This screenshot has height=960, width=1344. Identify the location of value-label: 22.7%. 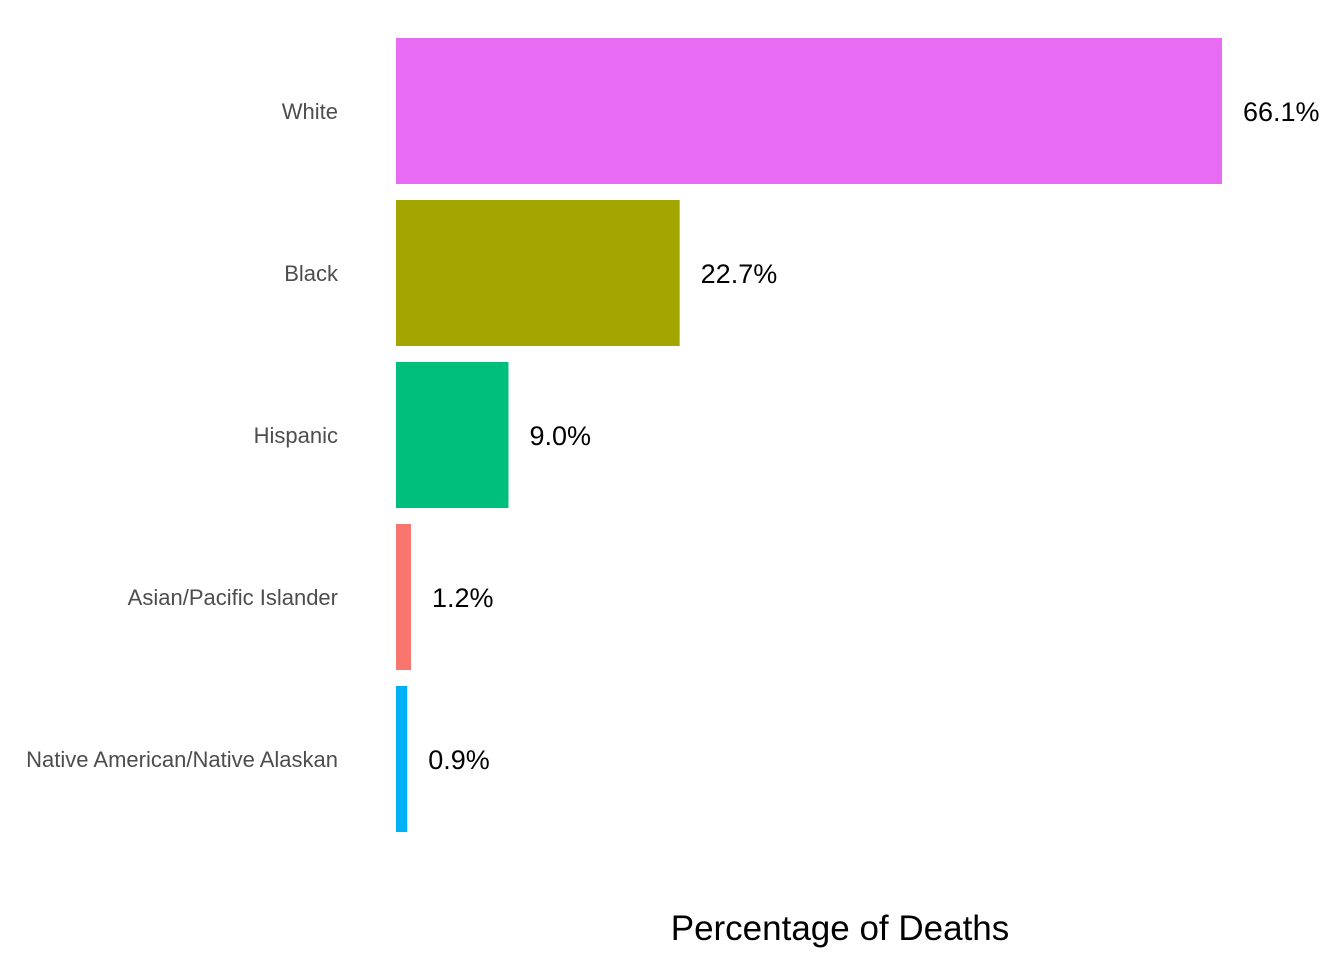
(739, 274).